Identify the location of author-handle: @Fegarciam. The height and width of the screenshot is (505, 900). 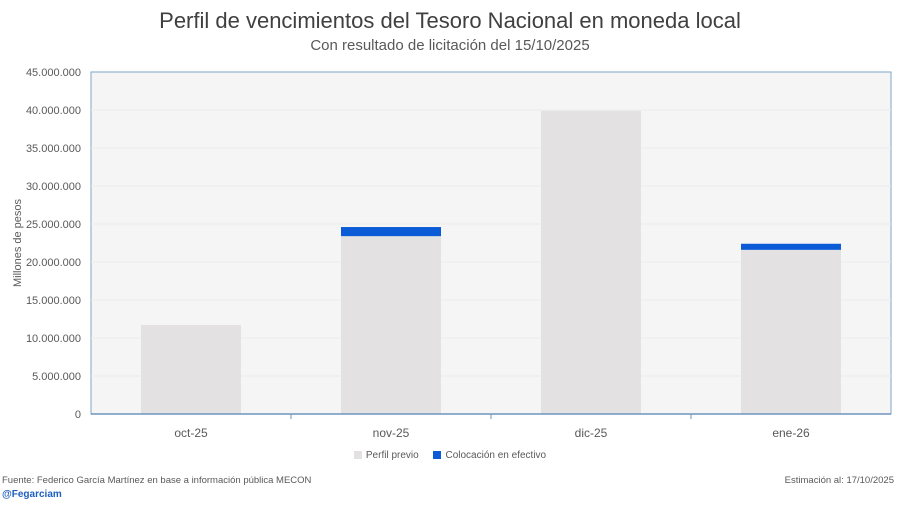
(32, 494).